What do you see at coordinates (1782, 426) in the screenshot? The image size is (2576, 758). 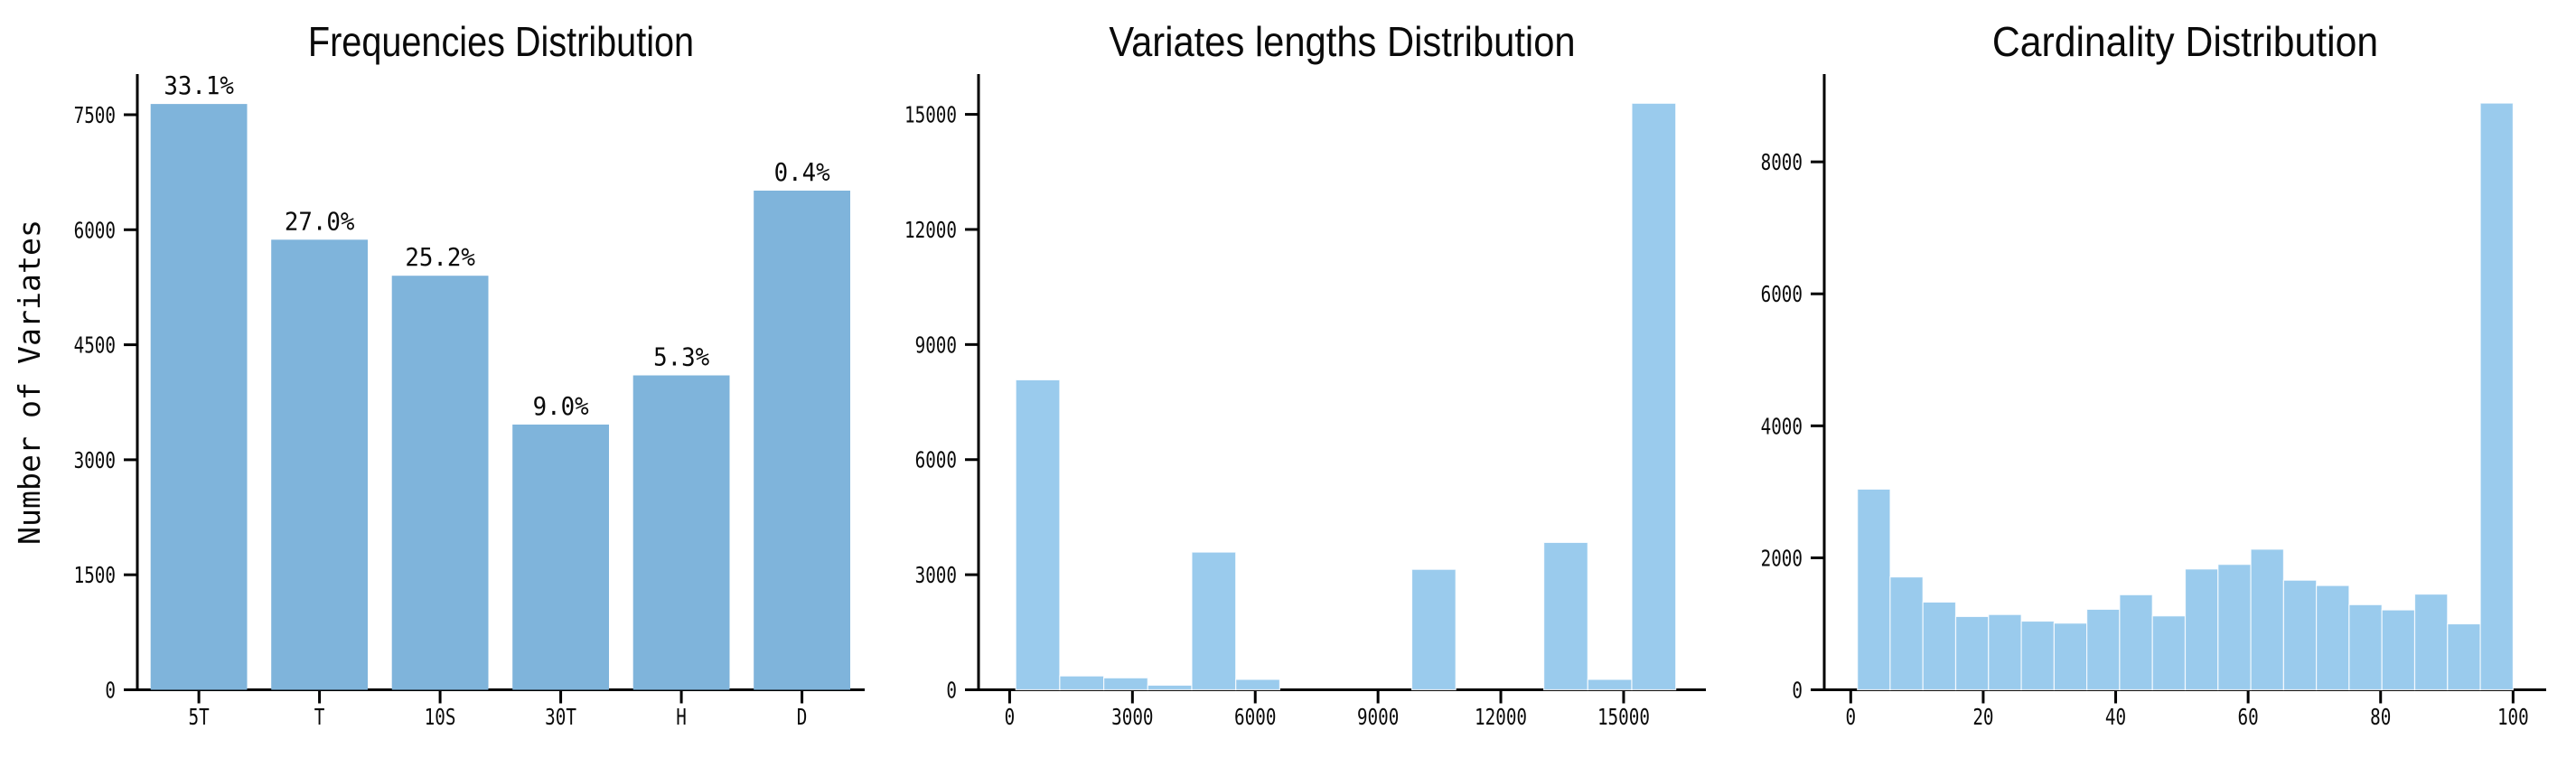 I see `y-tick-label: 4000` at bounding box center [1782, 426].